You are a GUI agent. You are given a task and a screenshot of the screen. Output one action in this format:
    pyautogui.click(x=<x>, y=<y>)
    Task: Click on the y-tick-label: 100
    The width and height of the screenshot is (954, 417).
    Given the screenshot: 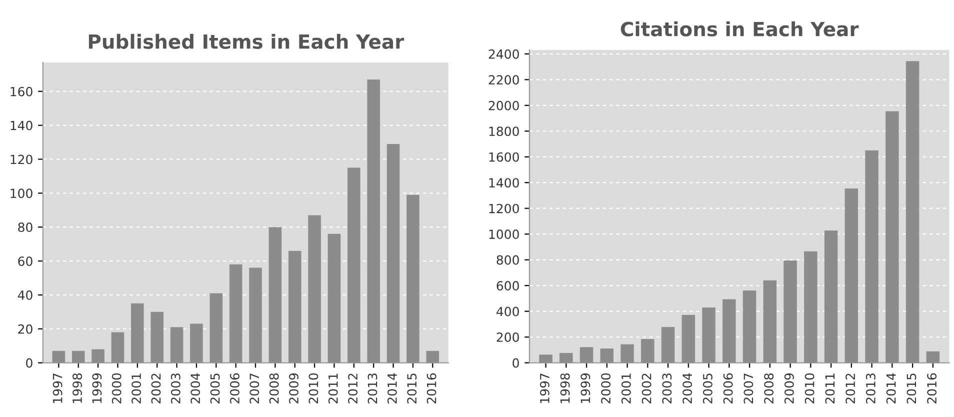 What is the action you would take?
    pyautogui.click(x=21, y=193)
    